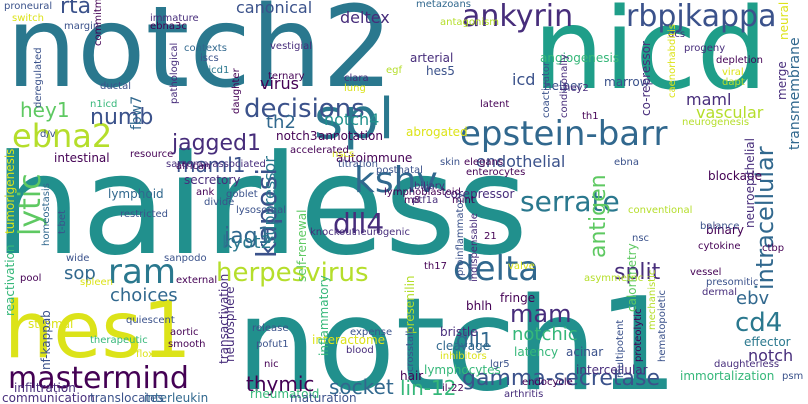 Image resolution: width=808 pixels, height=404 pixels. I want to click on word-endothelial: endothelial, so click(521, 161).